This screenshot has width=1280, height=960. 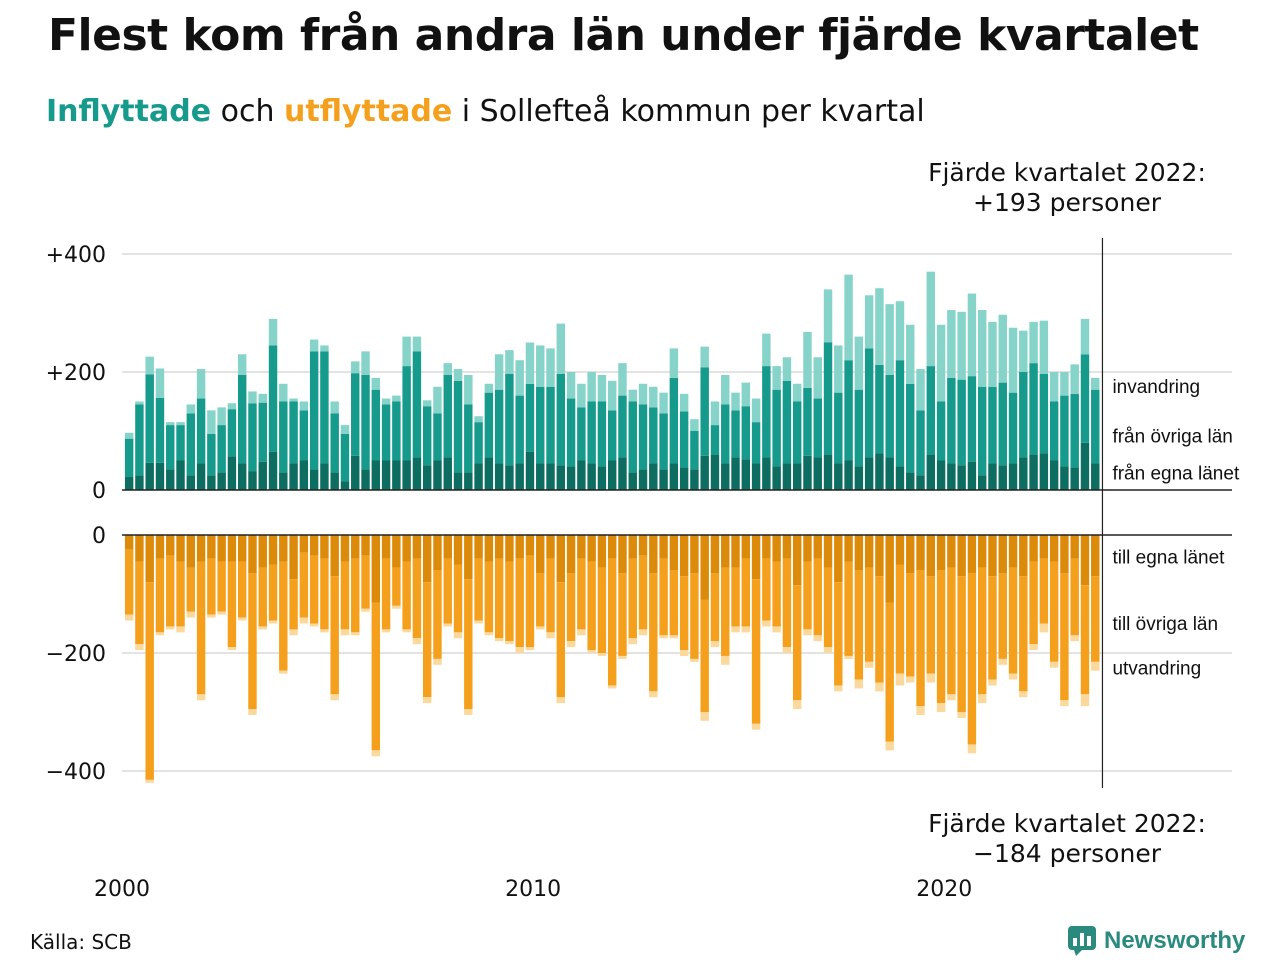 What do you see at coordinates (1082, 941) in the screenshot?
I see `bar-chart-logo-icon` at bounding box center [1082, 941].